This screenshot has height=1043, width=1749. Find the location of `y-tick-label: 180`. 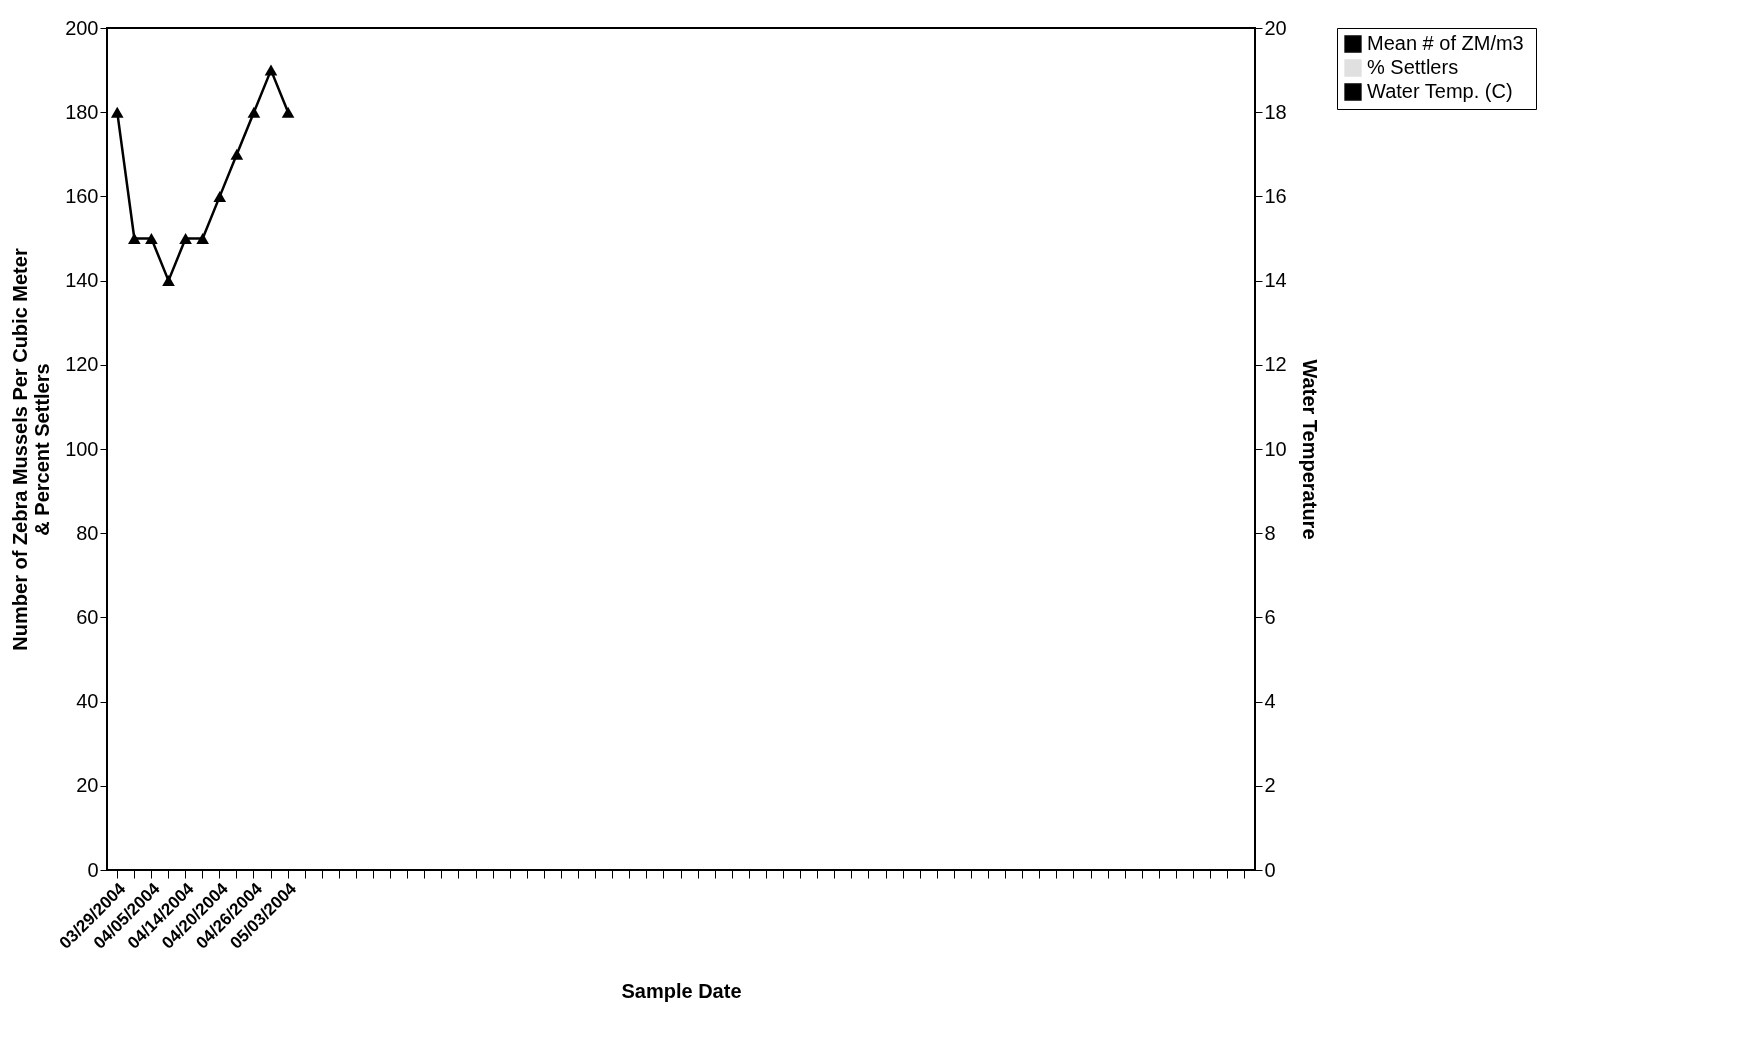

y-tick-label: 180 is located at coordinates (82, 111).